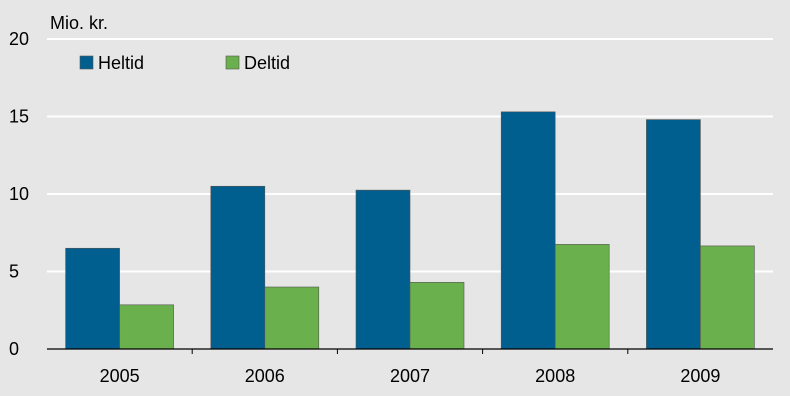 Image resolution: width=790 pixels, height=396 pixels. I want to click on bar-heltid-2005, so click(92, 298).